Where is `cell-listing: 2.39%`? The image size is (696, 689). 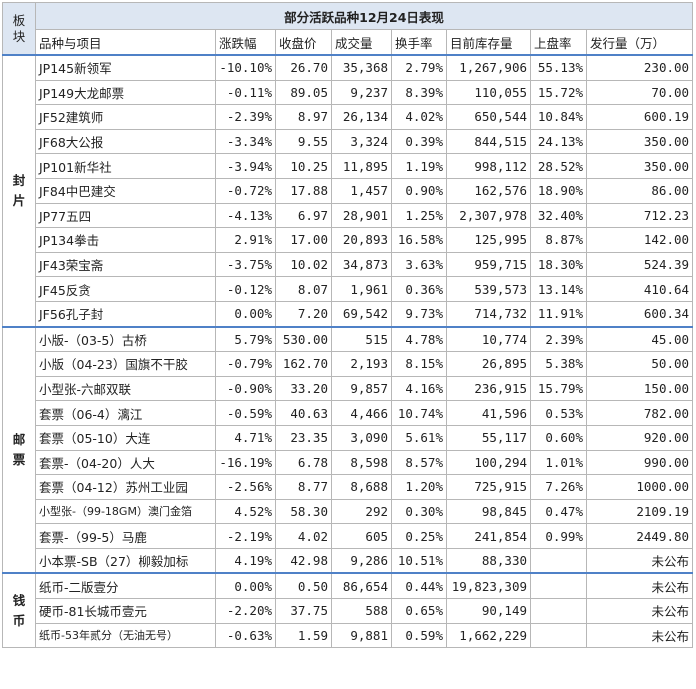
cell-listing: 2.39% is located at coordinates (558, 339).